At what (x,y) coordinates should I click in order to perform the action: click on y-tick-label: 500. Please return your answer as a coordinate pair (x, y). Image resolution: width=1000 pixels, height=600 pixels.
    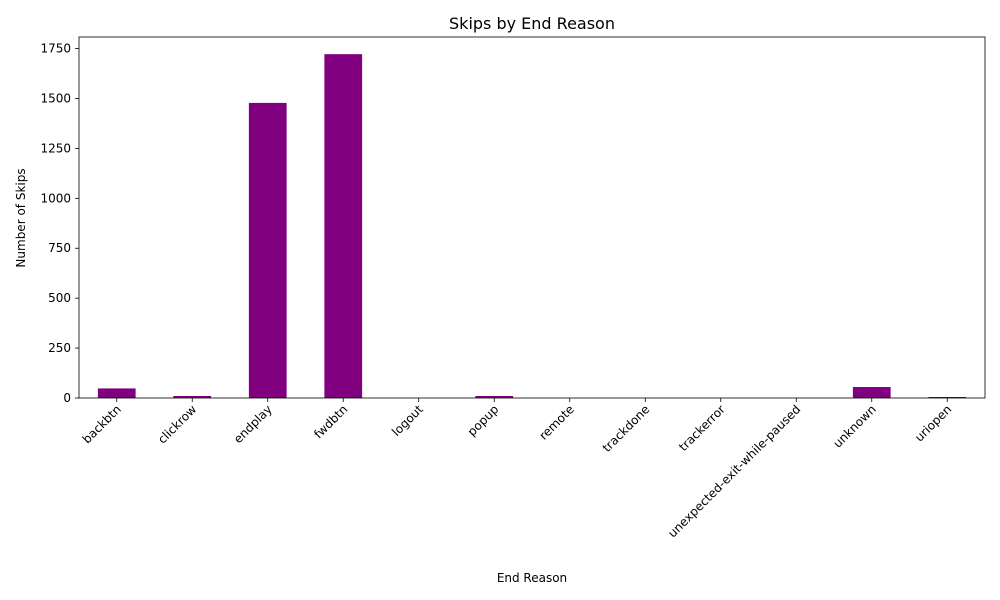
    Looking at the image, I should click on (59, 298).